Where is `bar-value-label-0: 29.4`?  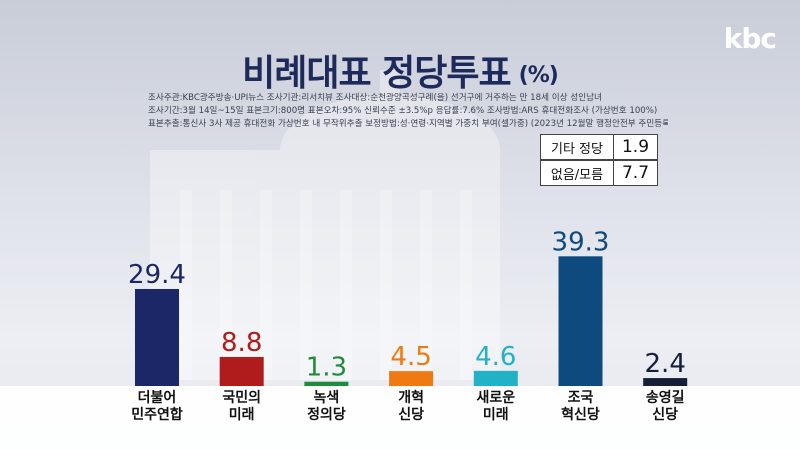
bar-value-label-0: 29.4 is located at coordinates (157, 275).